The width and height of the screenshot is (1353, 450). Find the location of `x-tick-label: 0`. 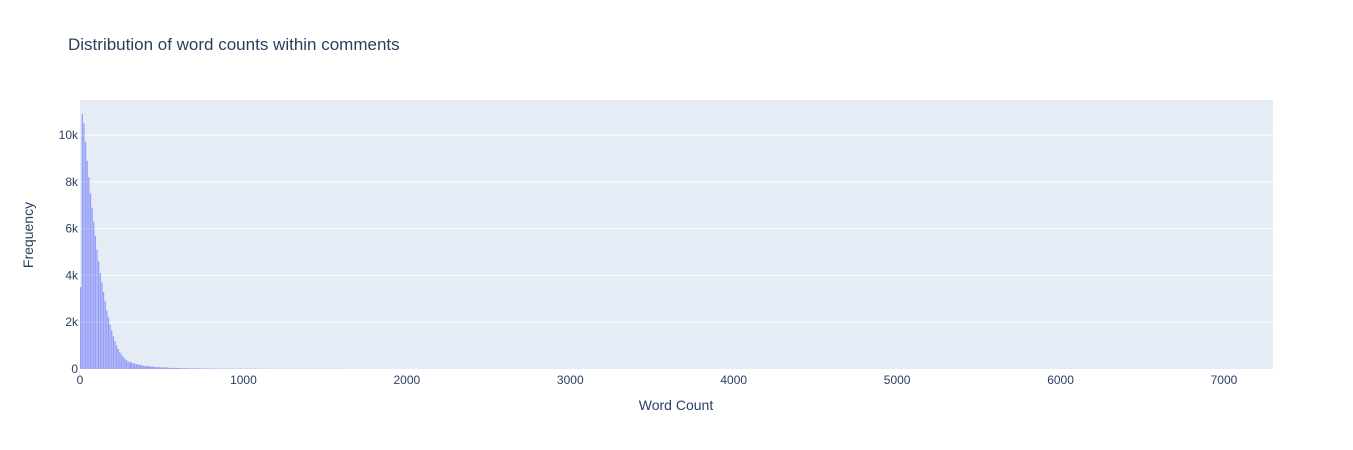

x-tick-label: 0 is located at coordinates (80, 380).